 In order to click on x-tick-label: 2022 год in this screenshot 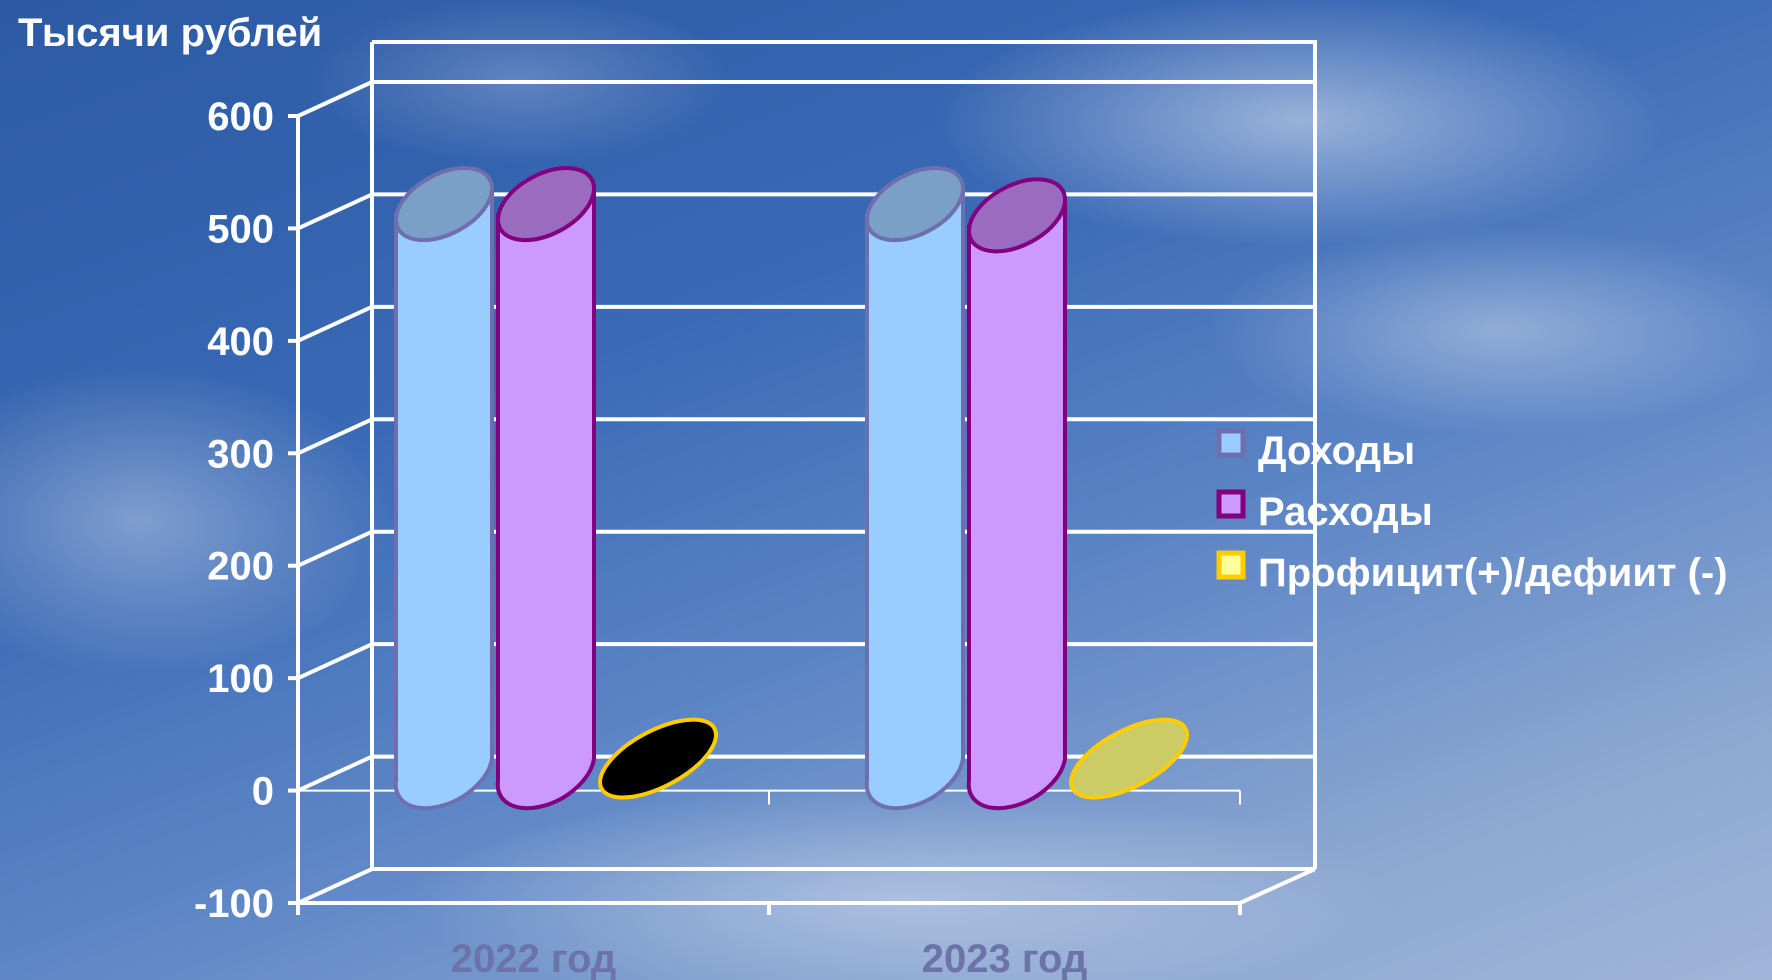, I will do `click(534, 958)`.